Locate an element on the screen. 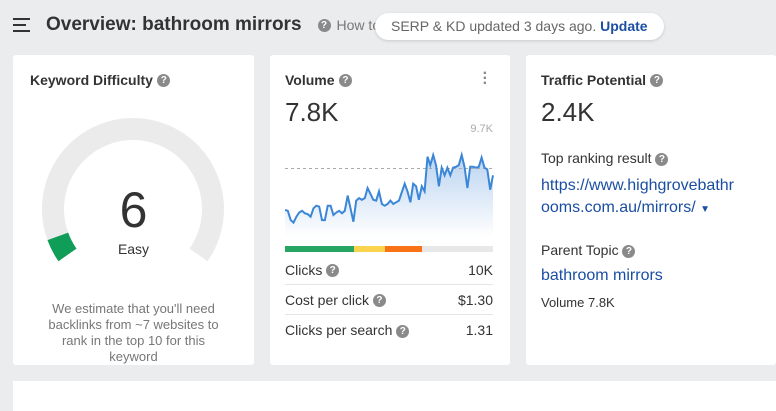  more-options-icon: · · · is located at coordinates (485, 78).